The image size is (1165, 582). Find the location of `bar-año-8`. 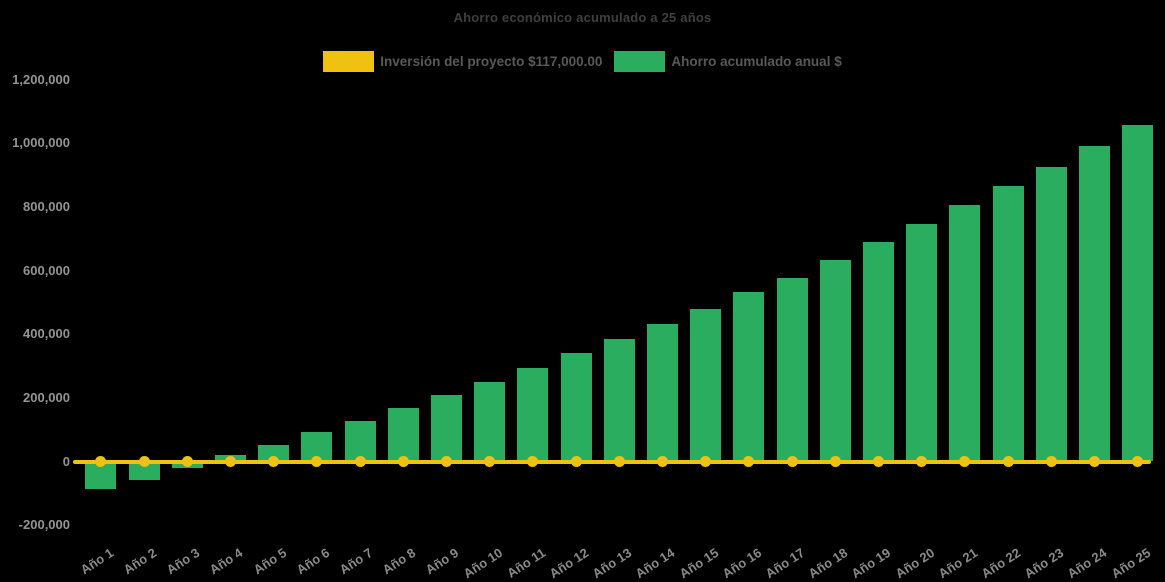

bar-año-8 is located at coordinates (403, 435).